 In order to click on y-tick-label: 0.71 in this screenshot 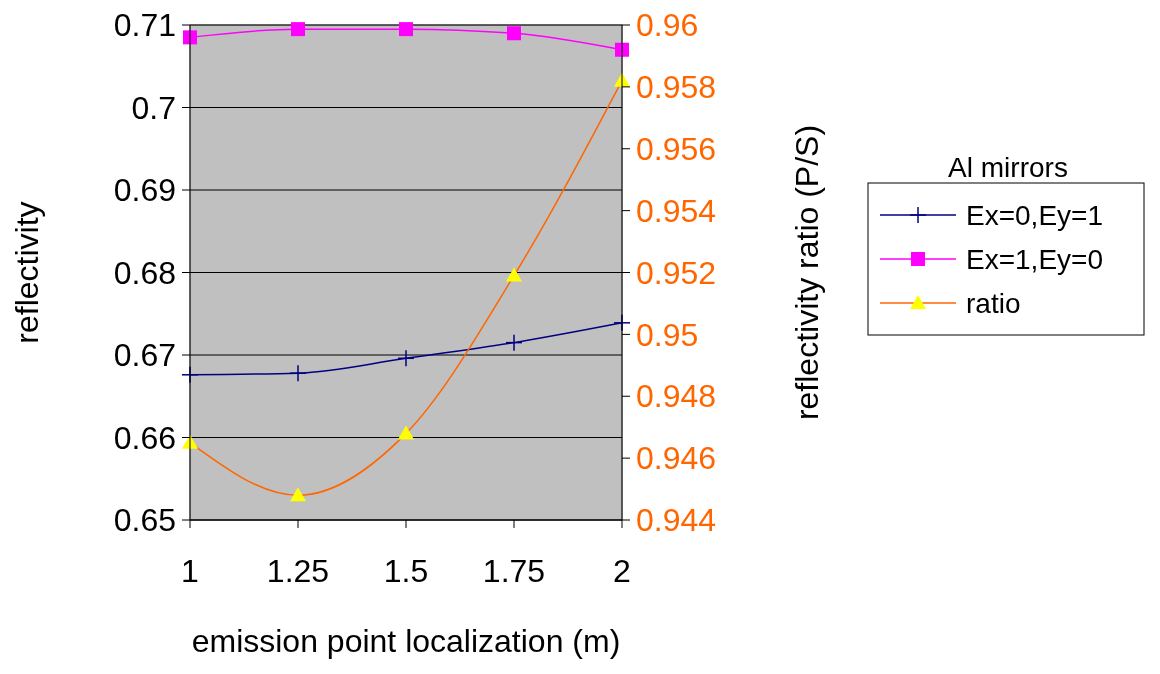, I will do `click(144, 25)`.